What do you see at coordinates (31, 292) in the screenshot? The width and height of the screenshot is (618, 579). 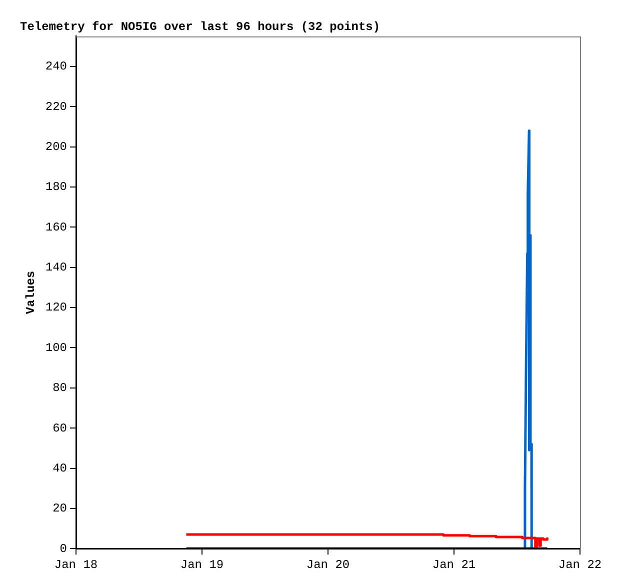 I see `y-axis-title: Values` at bounding box center [31, 292].